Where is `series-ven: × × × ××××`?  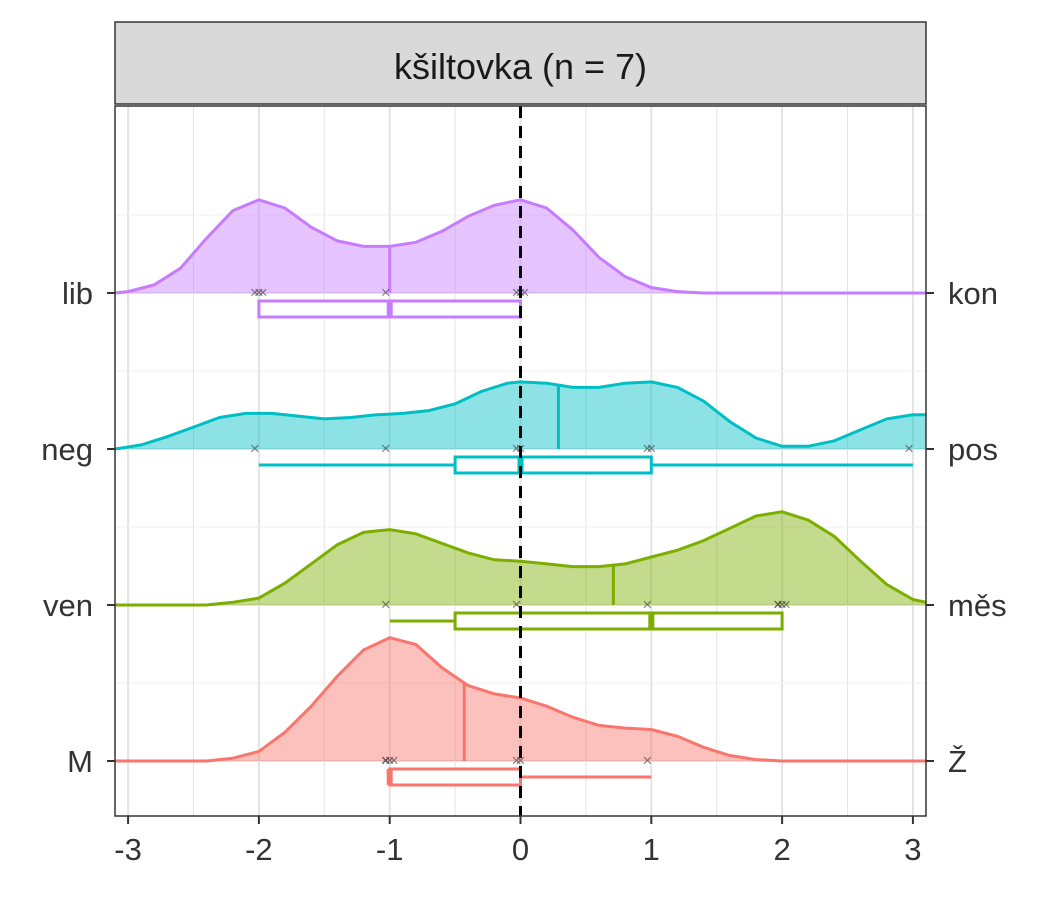 series-ven: × × × ×××× is located at coordinates (521, 570).